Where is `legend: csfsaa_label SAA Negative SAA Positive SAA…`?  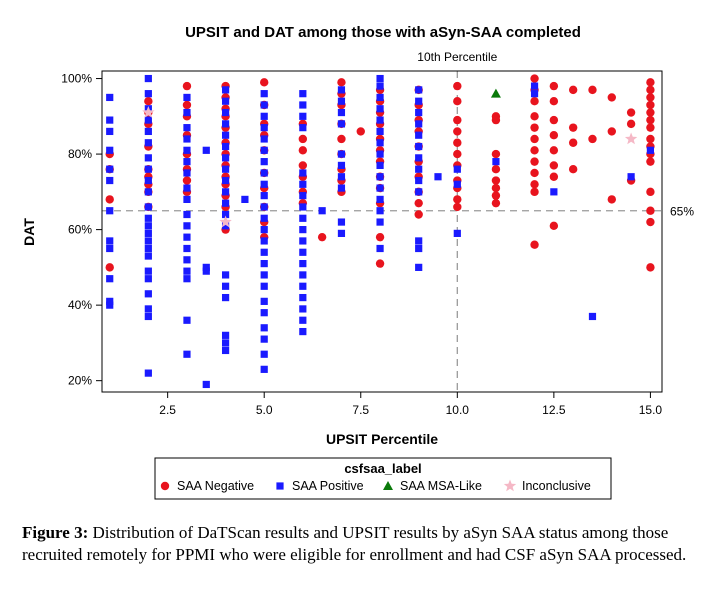 legend: csfsaa_label SAA Negative SAA Positive SAA… is located at coordinates (383, 478).